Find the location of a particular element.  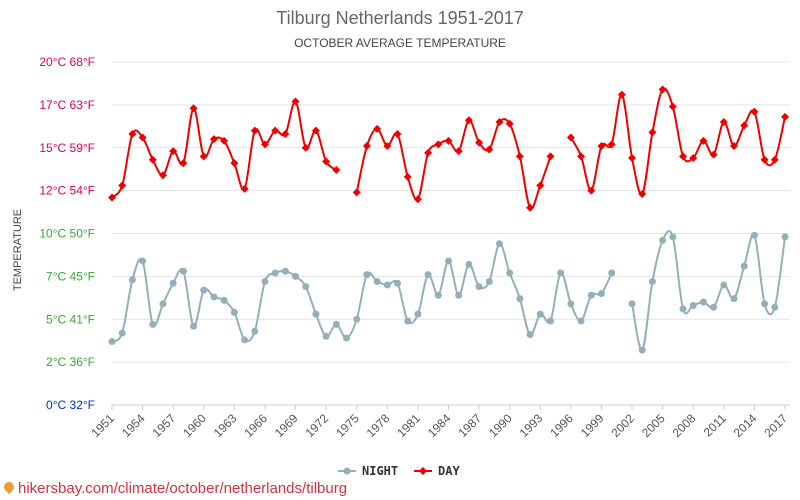

legend-item-day: DAY is located at coordinates (437, 471).